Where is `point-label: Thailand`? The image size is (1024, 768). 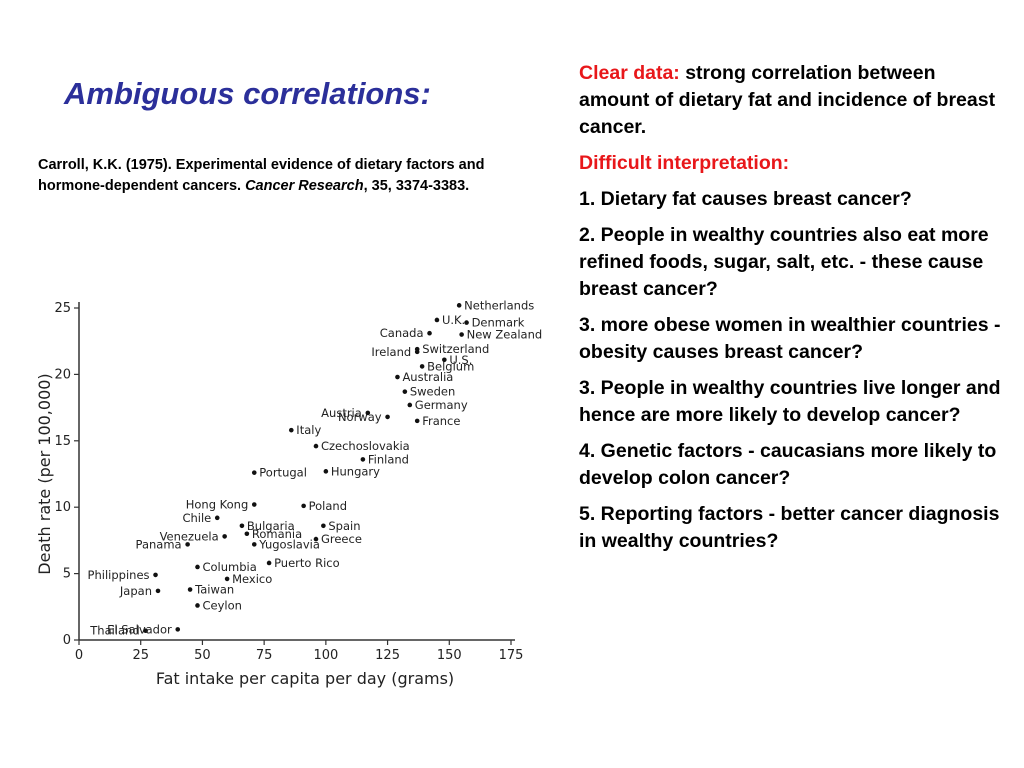 point-label: Thailand is located at coordinates (114, 631).